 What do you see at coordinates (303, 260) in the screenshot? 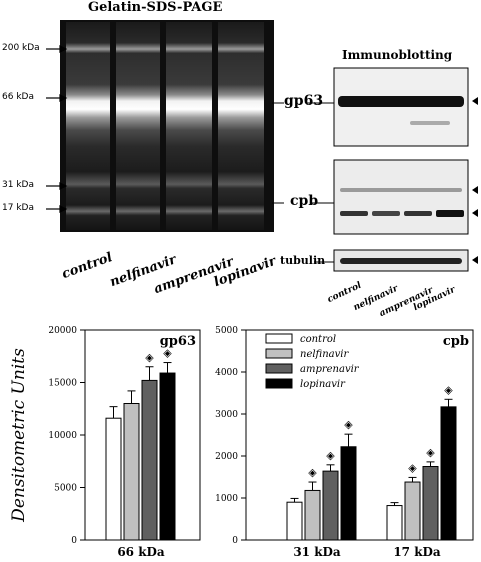
I see `ib-tubulin-label: tubulin` at bounding box center [303, 260].